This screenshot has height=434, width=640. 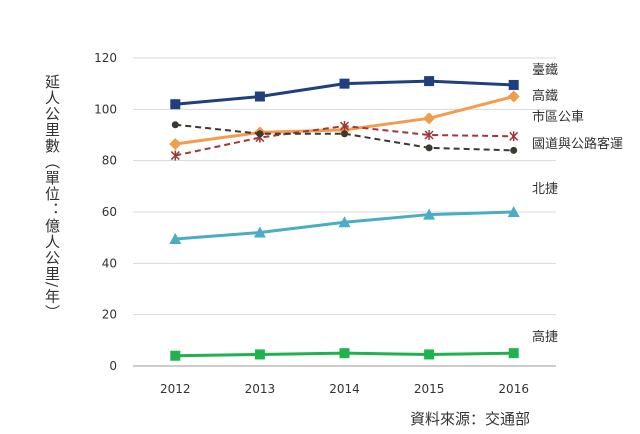 I want to click on source-note: 資料來源：交通部, so click(x=470, y=419).